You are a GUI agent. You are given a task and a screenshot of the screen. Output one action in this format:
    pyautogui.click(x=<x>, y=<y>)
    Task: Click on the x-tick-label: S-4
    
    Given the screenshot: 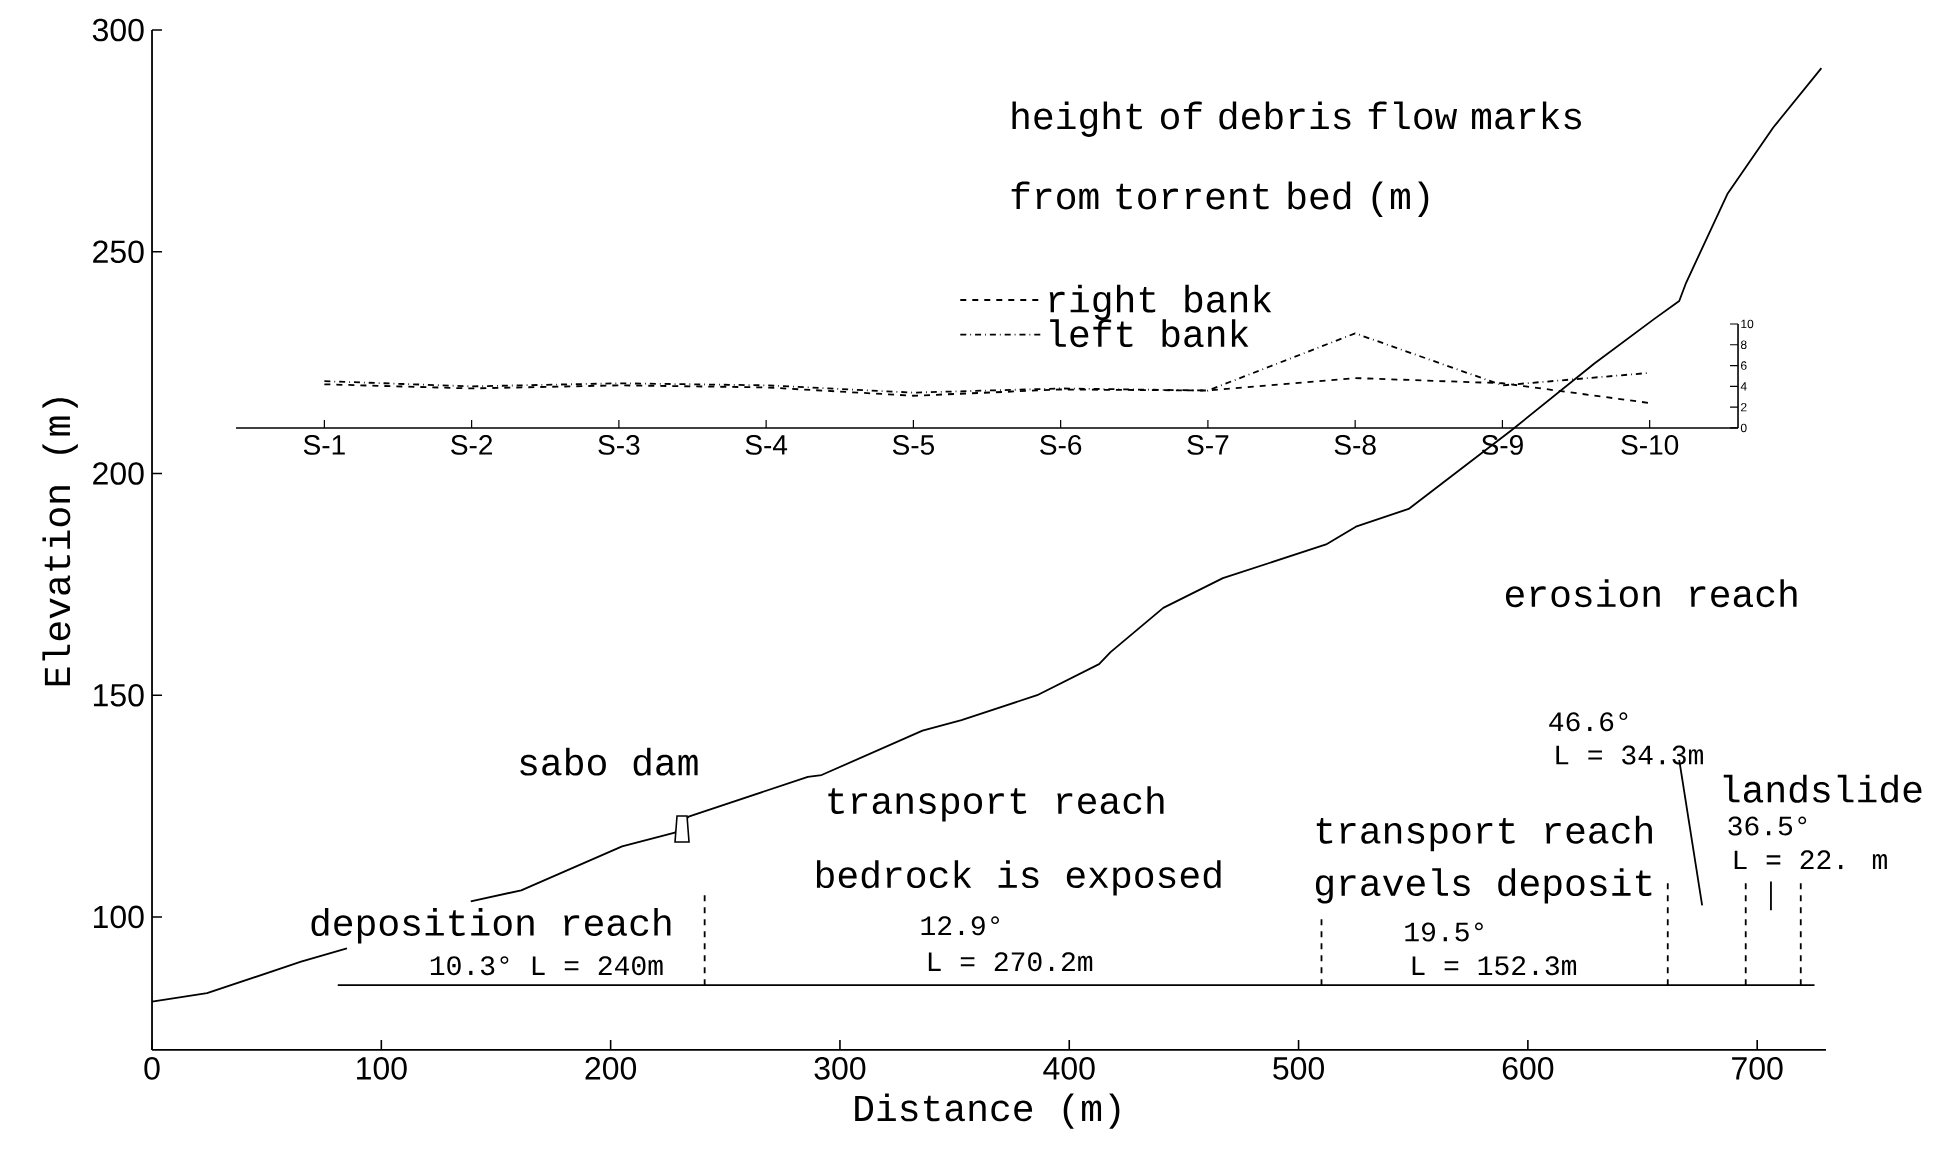 What is the action you would take?
    pyautogui.click(x=766, y=445)
    